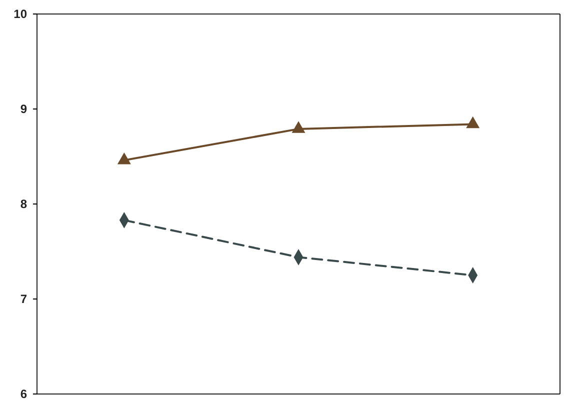 Image resolution: width=571 pixels, height=403 pixels. Describe the element at coordinates (24, 203) in the screenshot. I see `y-tick-label: 8` at that location.